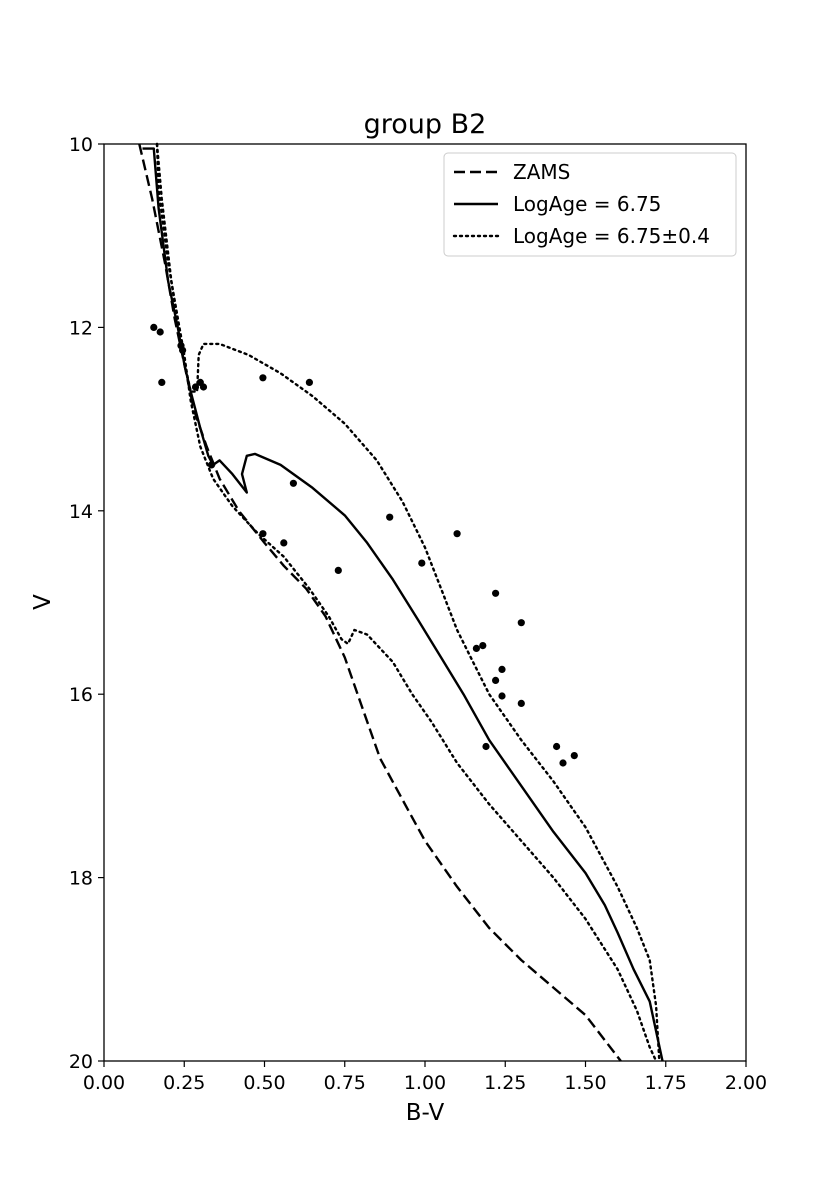 This screenshot has height=1193, width=830. What do you see at coordinates (345, 1083) in the screenshot?
I see `x-tick-label-3: 0.75` at bounding box center [345, 1083].